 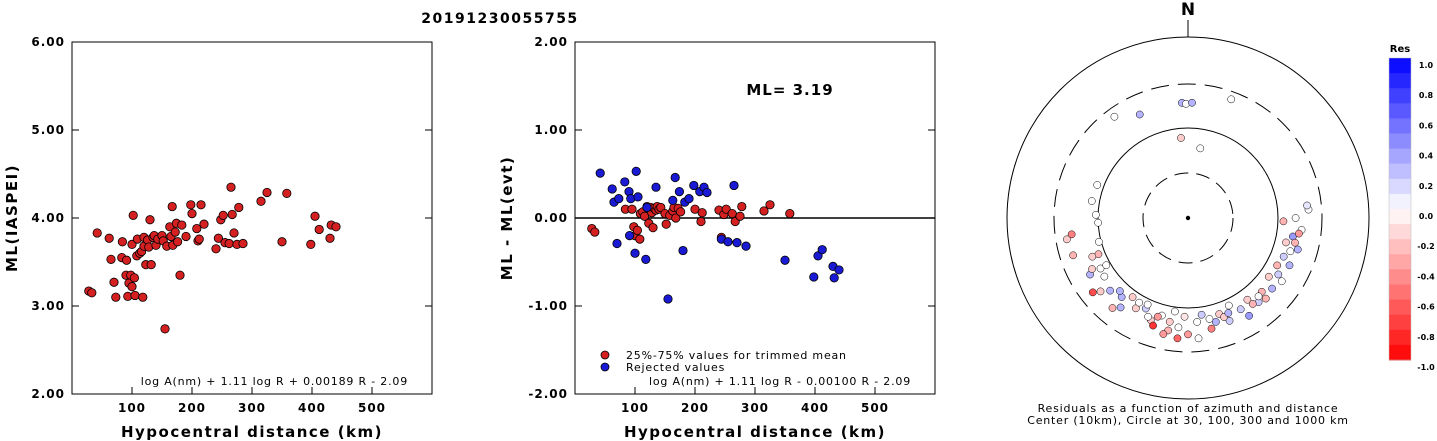 I want to click on plot2-y-axis-label: ML - ML(evt), so click(x=507, y=218).